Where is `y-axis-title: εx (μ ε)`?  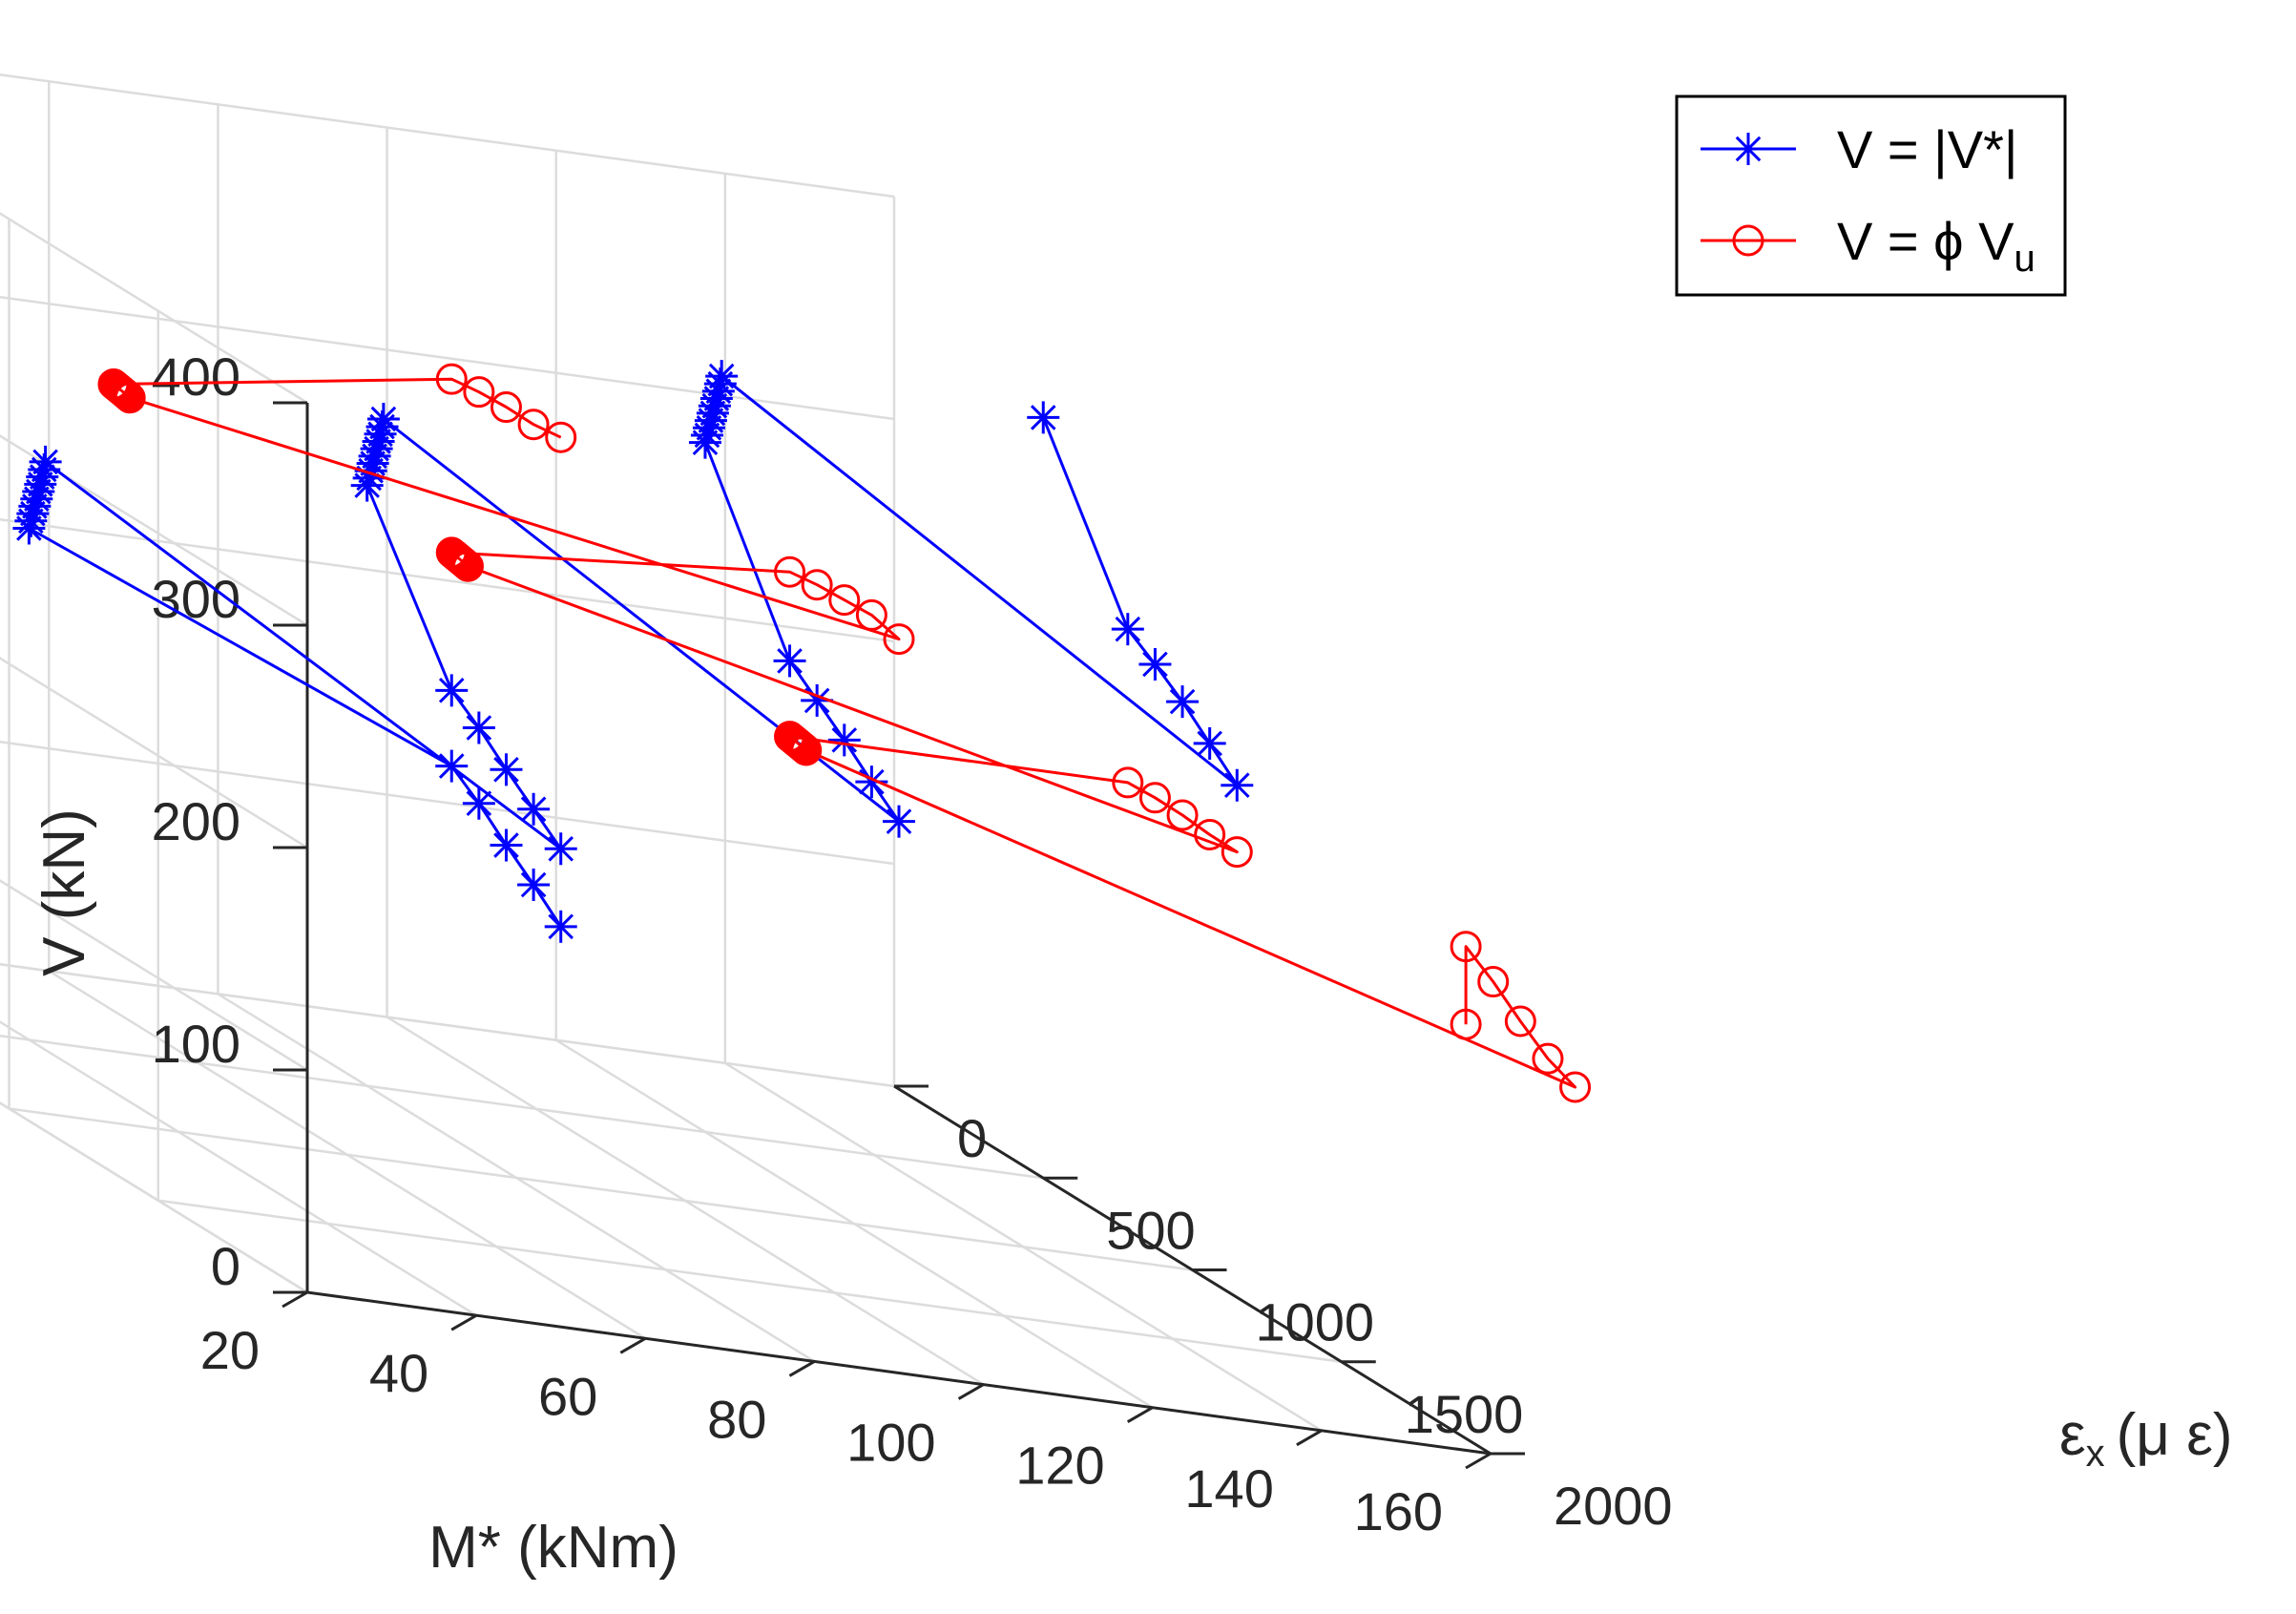
y-axis-title: εx (μ ε) is located at coordinates (2146, 1438).